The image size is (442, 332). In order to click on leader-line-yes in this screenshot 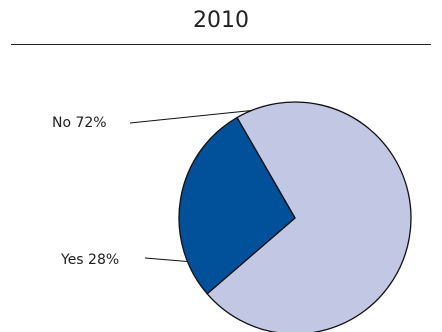, I will do `click(166, 259)`.